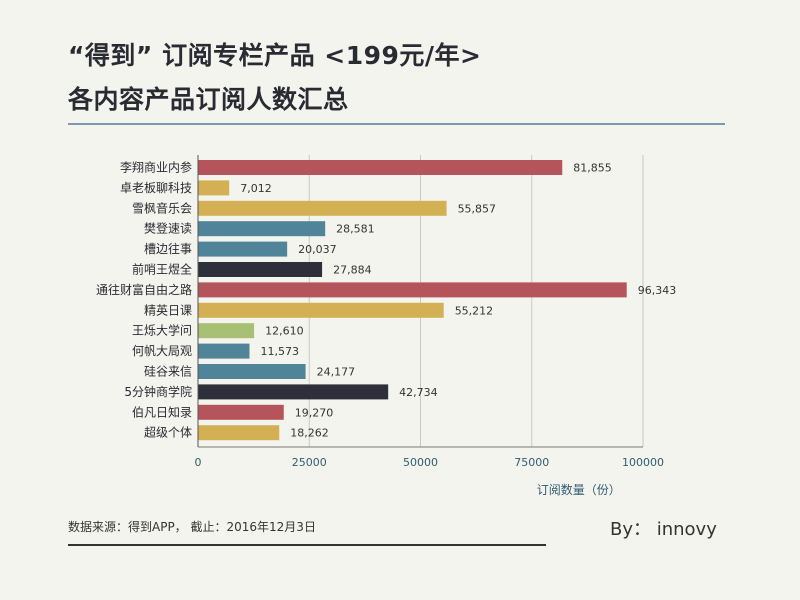 The image size is (800, 600). Describe the element at coordinates (309, 433) in the screenshot. I see `data-label: 18,262` at that location.